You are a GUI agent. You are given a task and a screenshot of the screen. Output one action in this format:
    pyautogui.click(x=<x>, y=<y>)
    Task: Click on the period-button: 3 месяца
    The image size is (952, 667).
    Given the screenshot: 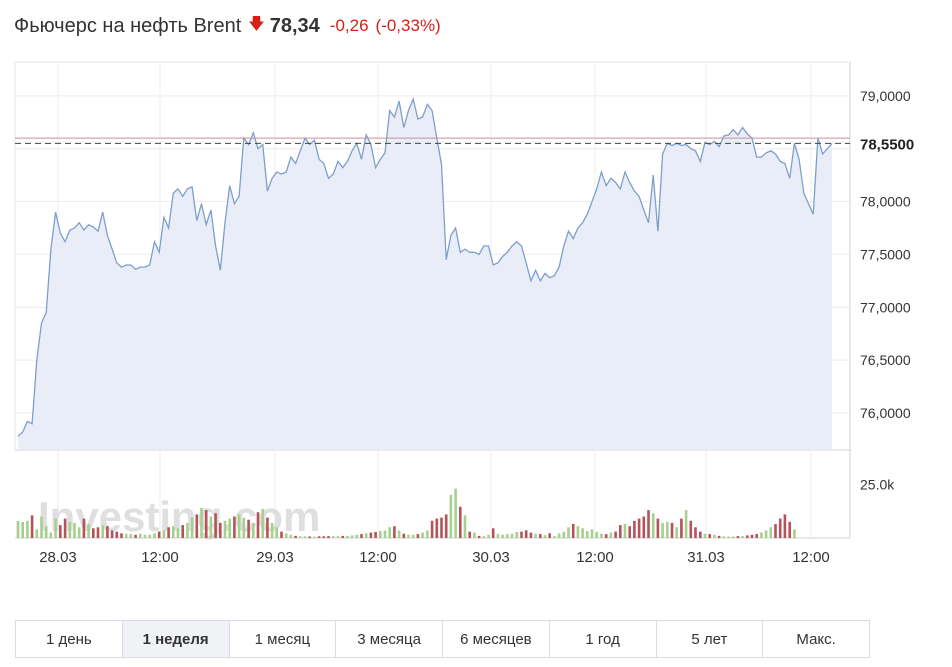 What is the action you would take?
    pyautogui.click(x=389, y=639)
    